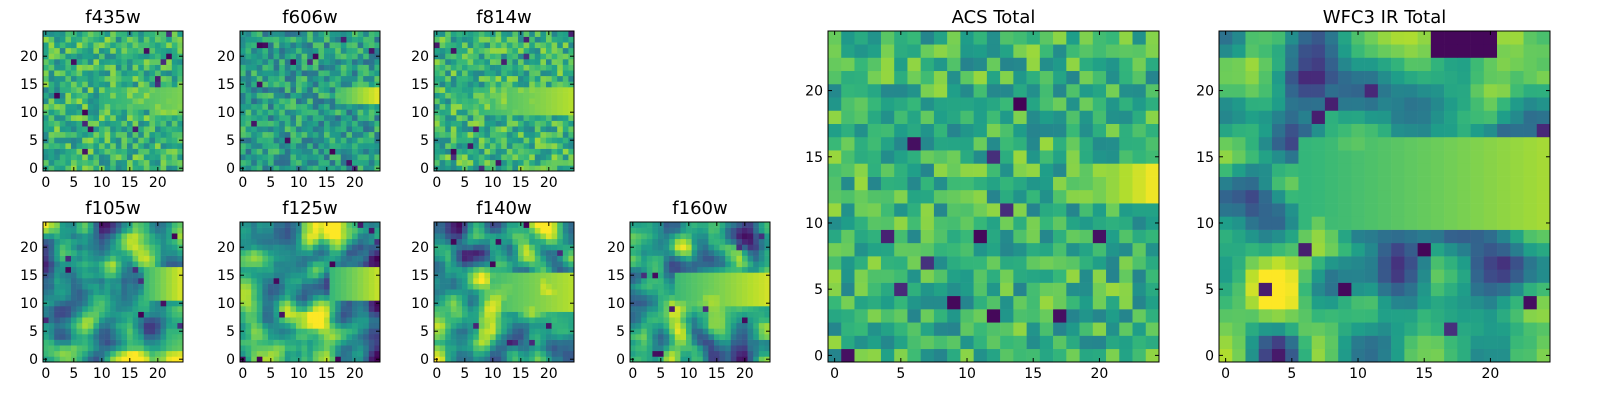 The height and width of the screenshot is (400, 1600). What do you see at coordinates (504, 292) in the screenshot?
I see `heatmap-cells` at bounding box center [504, 292].